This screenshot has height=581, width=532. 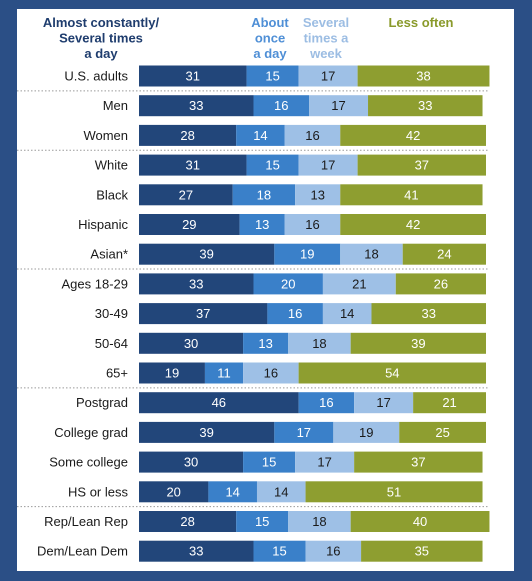 What do you see at coordinates (219, 402) in the screenshot?
I see `bar-value-label: 46` at bounding box center [219, 402].